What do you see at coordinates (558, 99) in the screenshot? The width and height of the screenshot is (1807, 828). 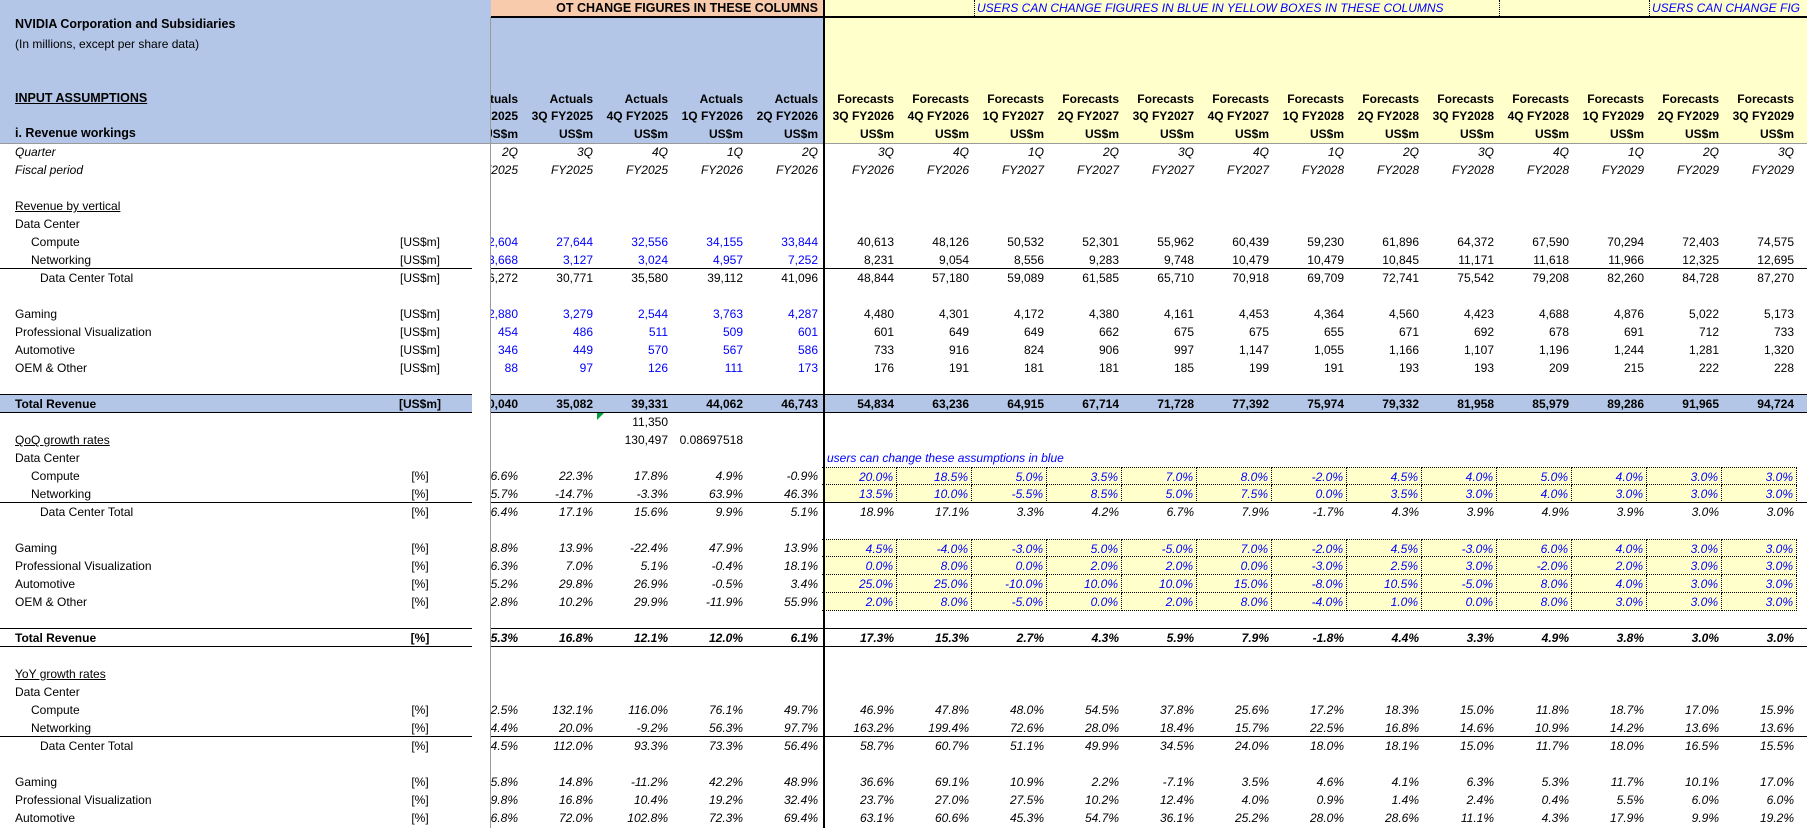 I see `column-header-type: Actuals` at bounding box center [558, 99].